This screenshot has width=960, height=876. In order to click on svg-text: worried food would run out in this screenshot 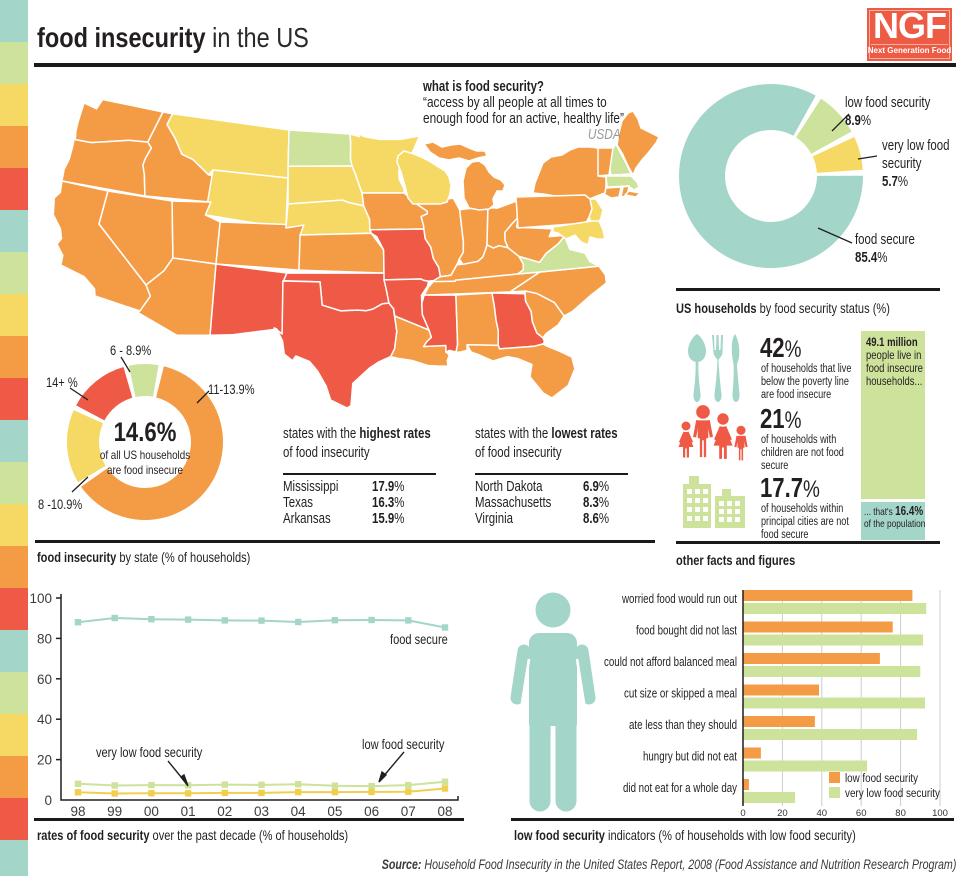, I will do `click(679, 599)`.